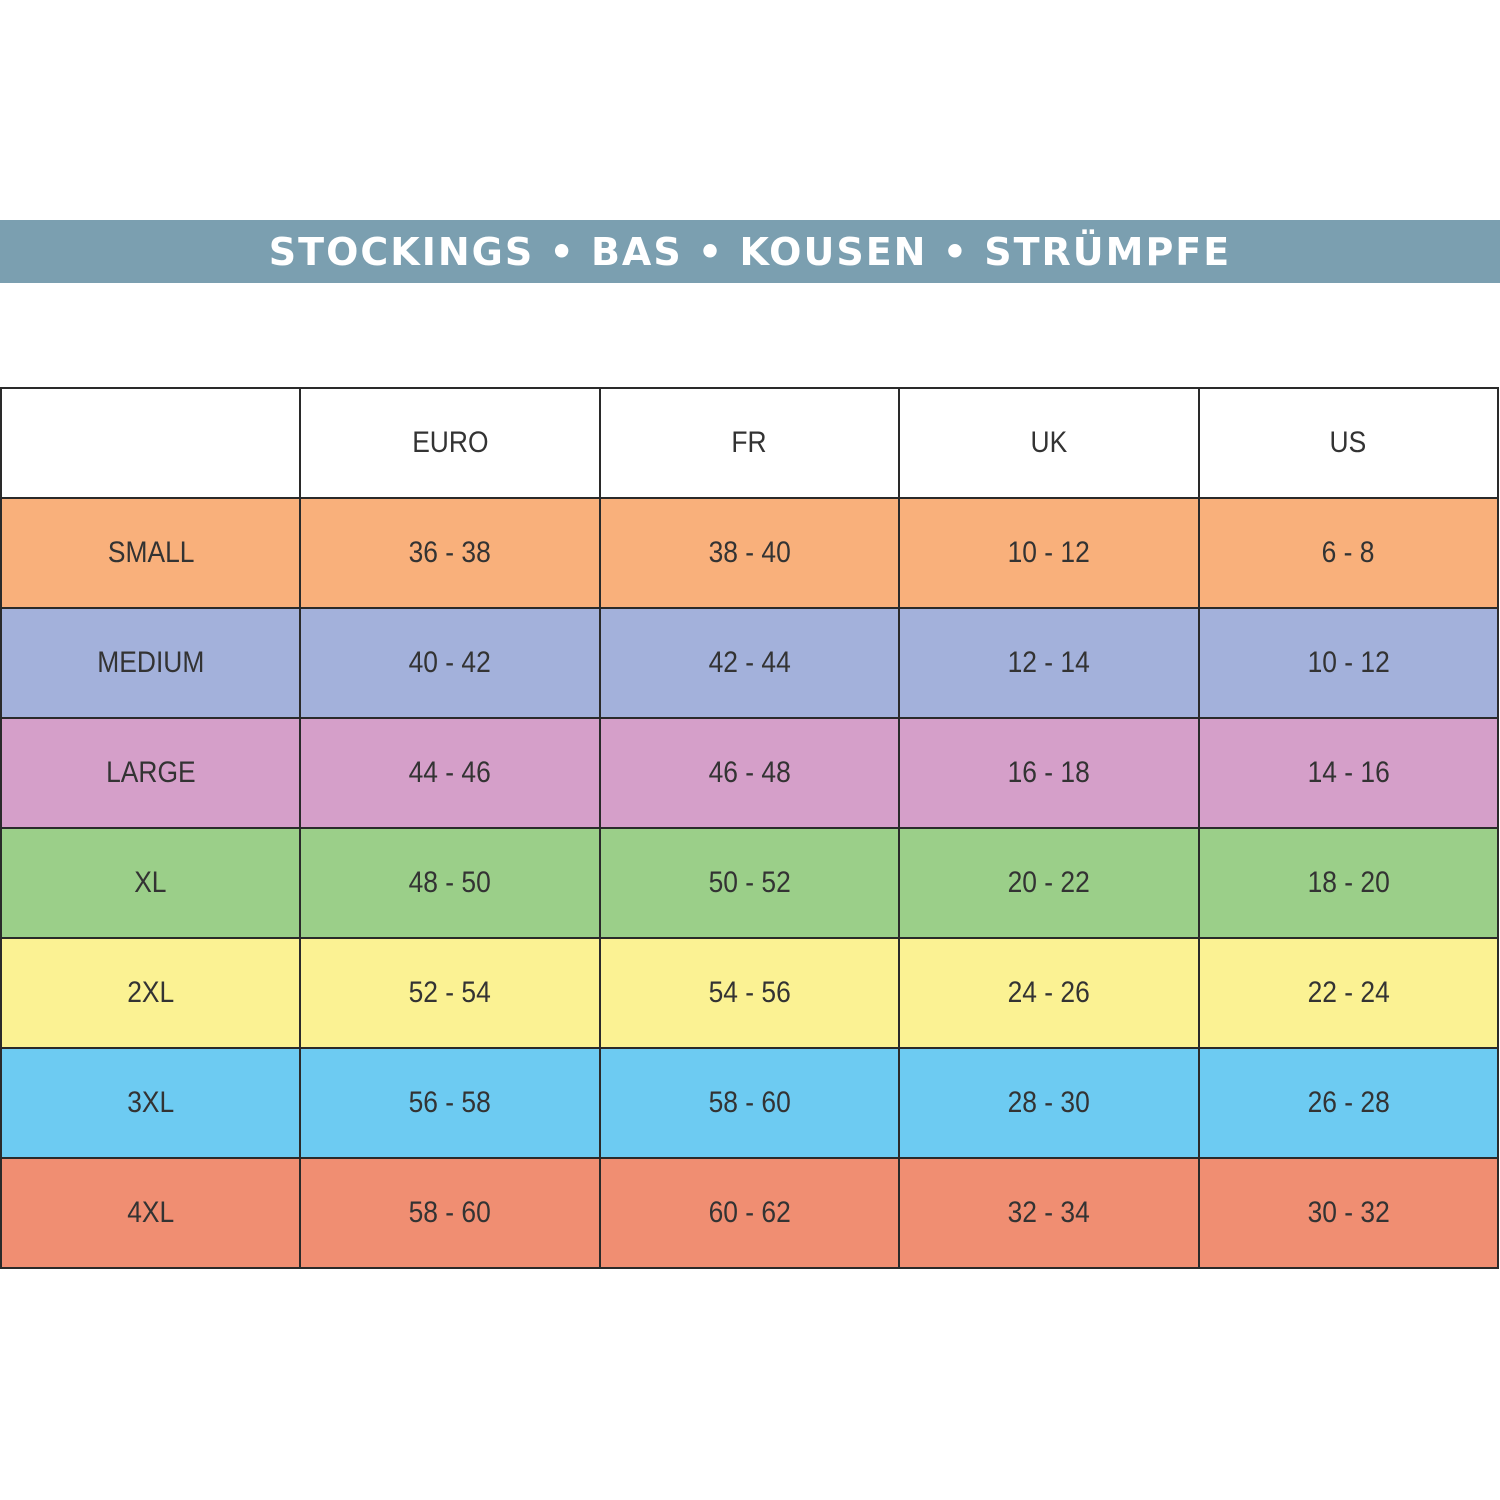 The height and width of the screenshot is (1500, 1500). Describe the element at coordinates (1049, 553) in the screenshot. I see `uk-cell: 10 - 12` at that location.